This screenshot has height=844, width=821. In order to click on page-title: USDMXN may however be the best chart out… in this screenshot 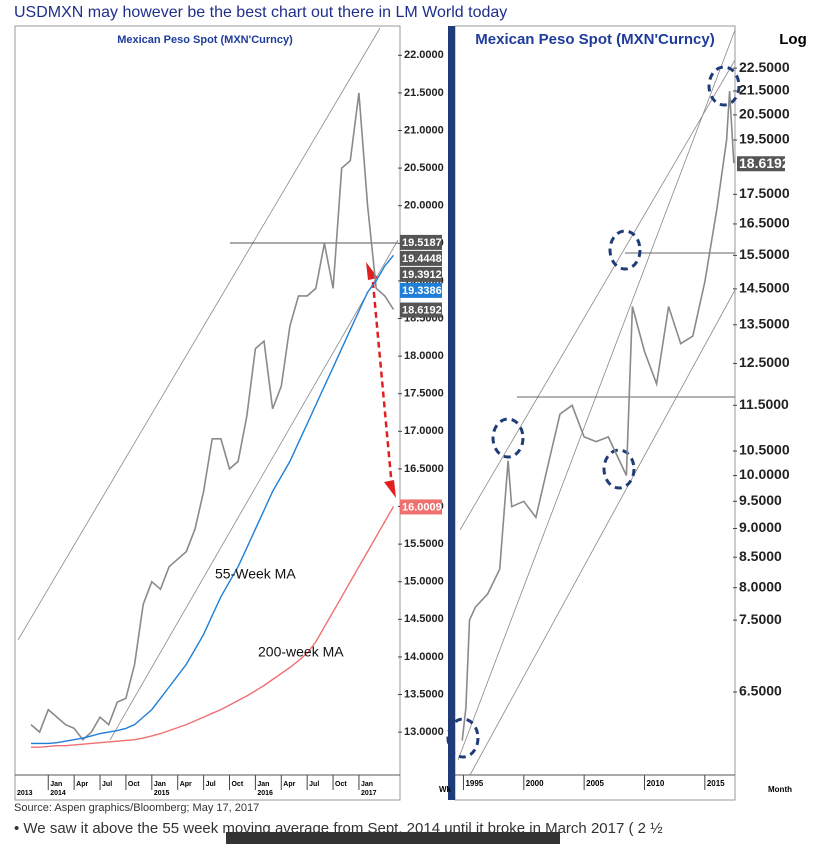, I will do `click(261, 12)`.